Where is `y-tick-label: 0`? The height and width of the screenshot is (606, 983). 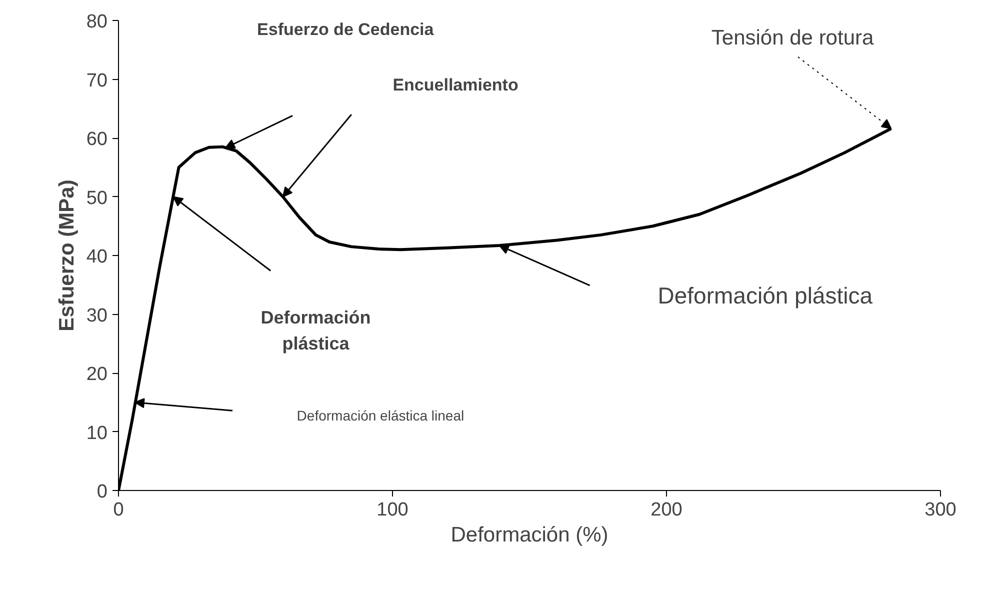 y-tick-label: 0 is located at coordinates (102, 492).